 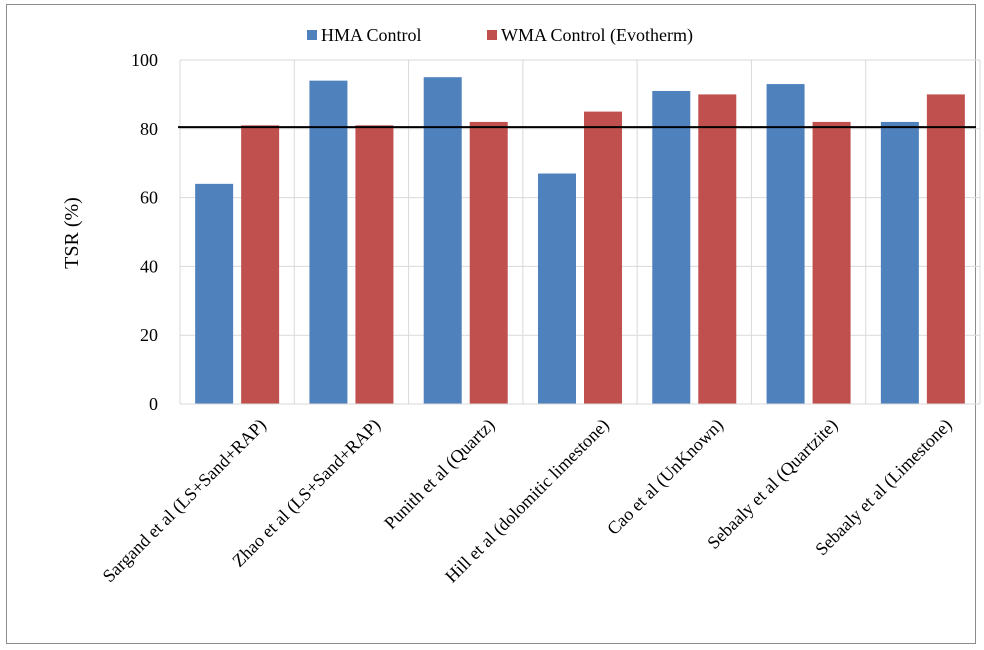 I want to click on y-axis-title: TSR (%), so click(x=72, y=233).